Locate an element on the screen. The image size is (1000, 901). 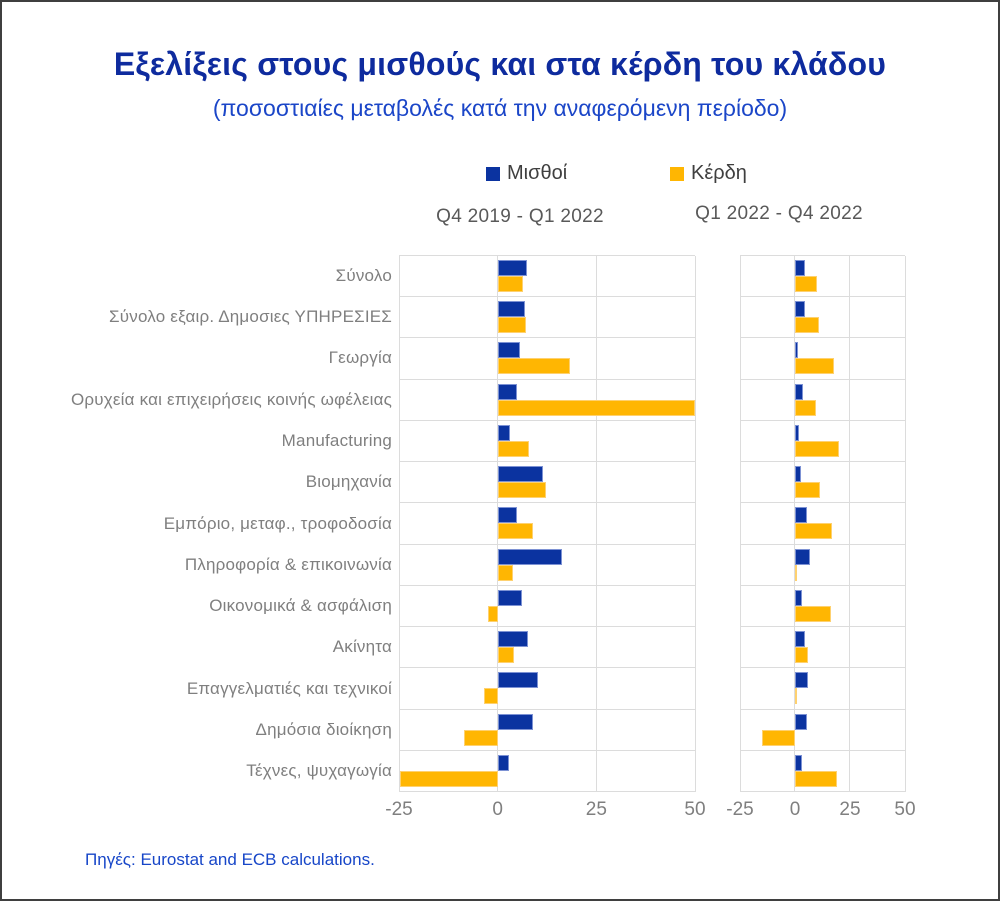
left-panel-header: Q4 2019 - Q1 2022 is located at coordinates (520, 216).